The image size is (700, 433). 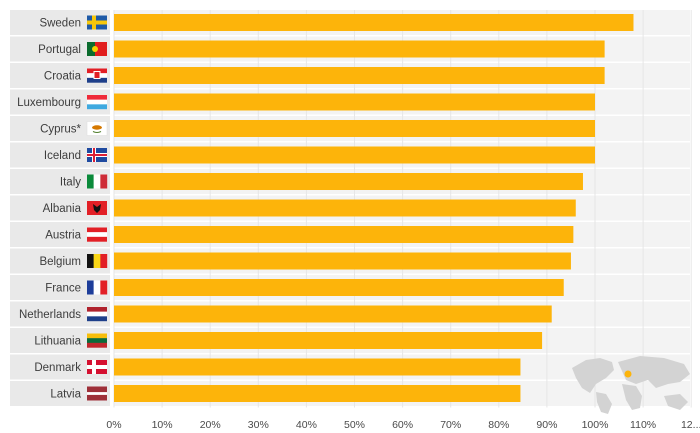 I want to click on iceland-flag-icon, so click(x=97, y=155).